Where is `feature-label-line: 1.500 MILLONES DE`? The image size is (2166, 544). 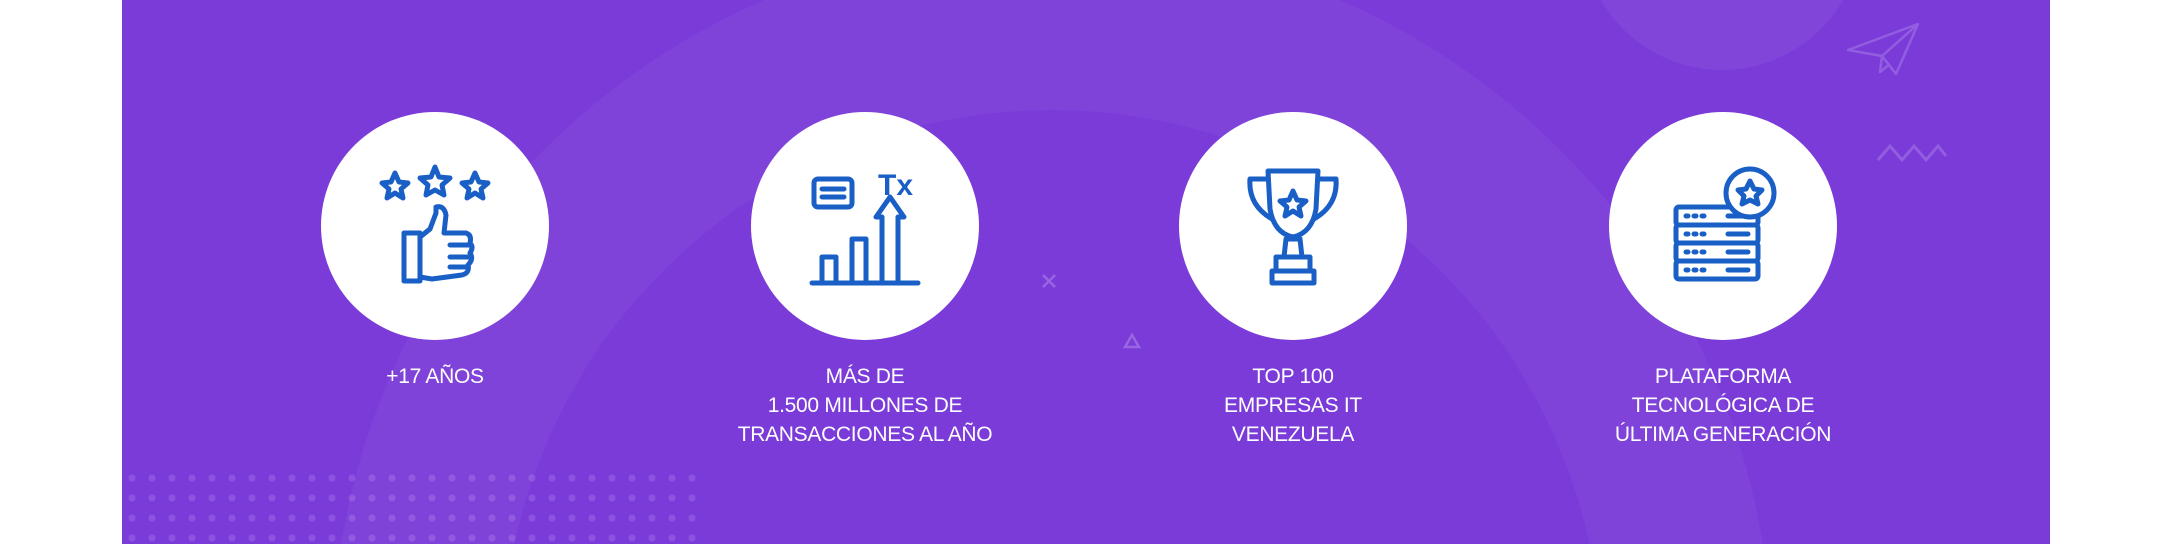 feature-label-line: 1.500 MILLONES DE is located at coordinates (865, 405).